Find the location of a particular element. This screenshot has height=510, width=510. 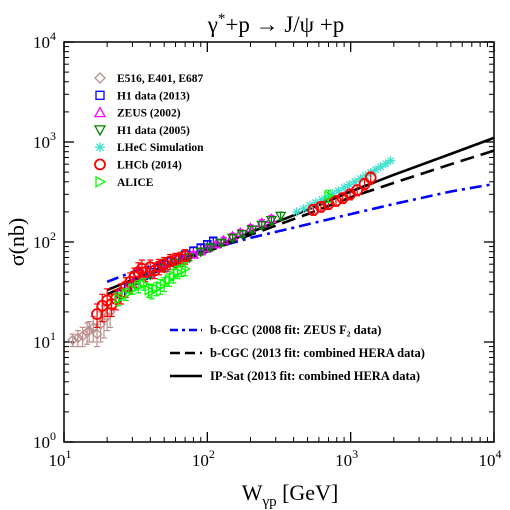

legend-label: LHCb (2014) is located at coordinates (149, 166).